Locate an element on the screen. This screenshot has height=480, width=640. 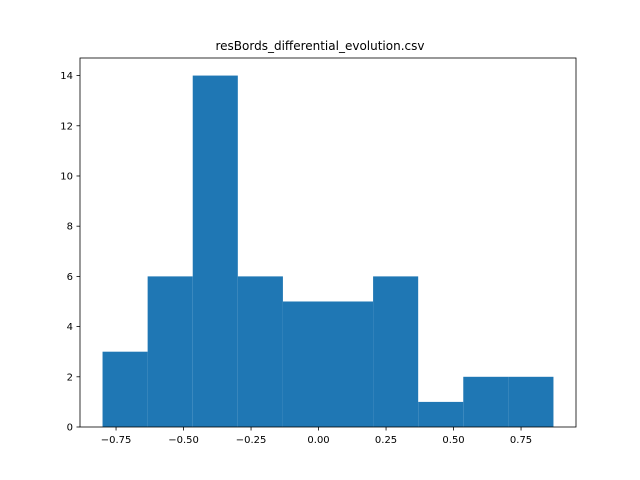
x-axis-ticks: −0.75 −0.50 −0.25 0.00 0.25 0.50 0.75 is located at coordinates (316, 436).